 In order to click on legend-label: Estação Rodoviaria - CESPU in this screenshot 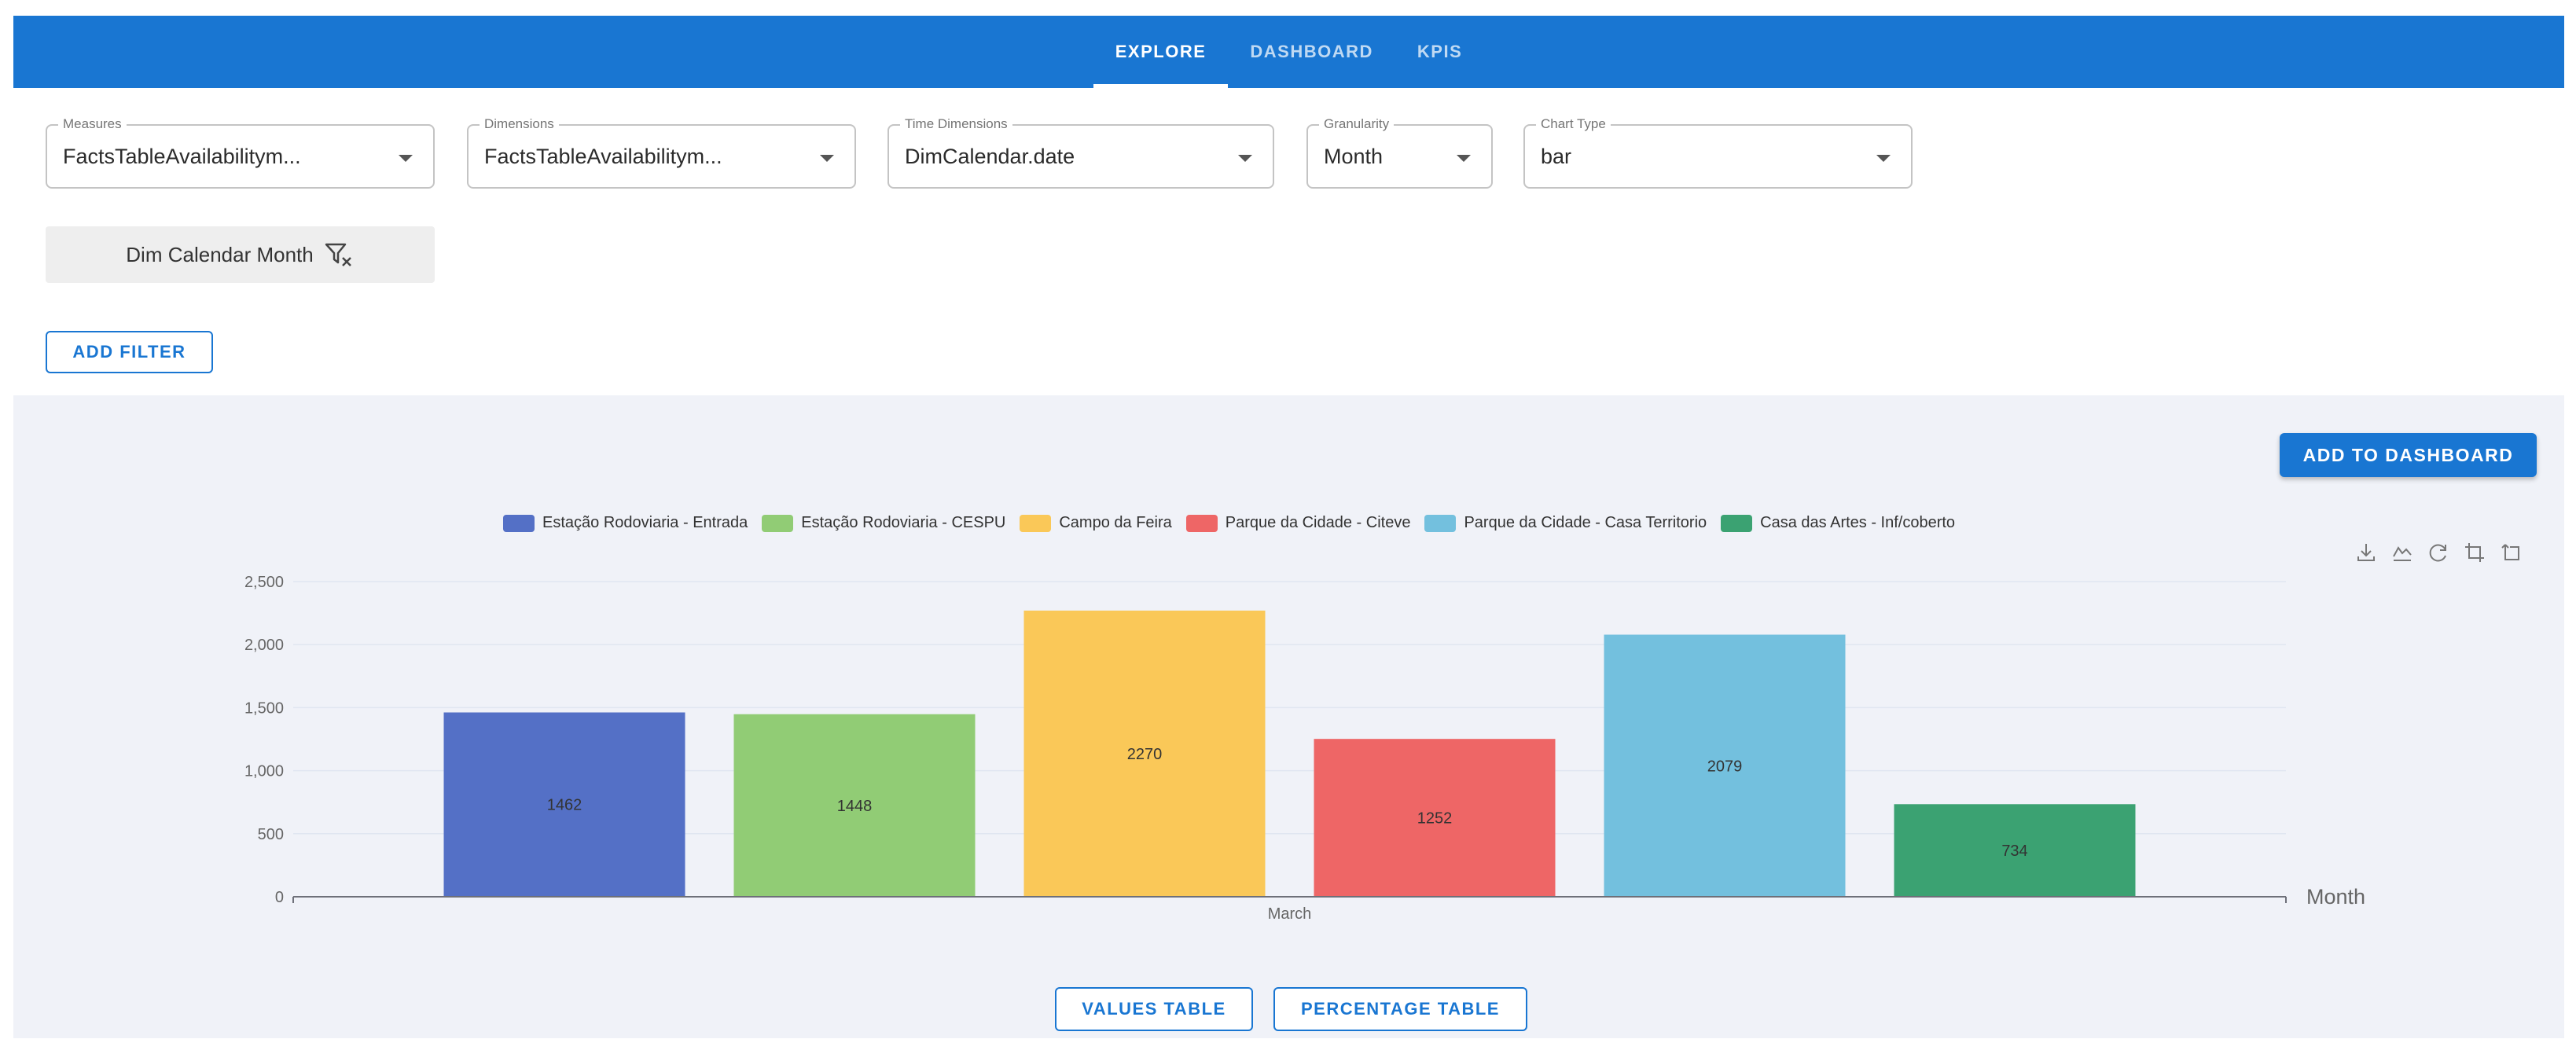, I will do `click(903, 522)`.